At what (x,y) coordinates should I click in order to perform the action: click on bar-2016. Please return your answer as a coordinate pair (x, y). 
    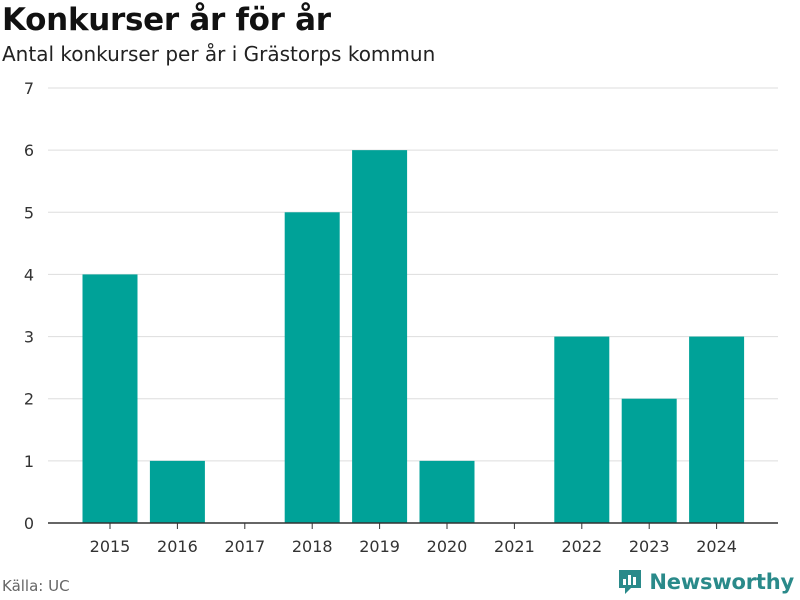
    Looking at the image, I should click on (177, 491).